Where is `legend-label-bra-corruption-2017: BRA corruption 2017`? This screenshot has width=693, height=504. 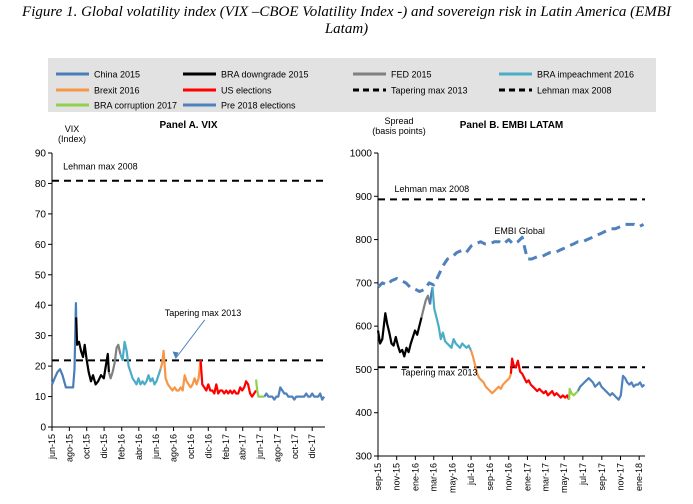 legend-label-bra-corruption-2017: BRA corruption 2017 is located at coordinates (135, 106).